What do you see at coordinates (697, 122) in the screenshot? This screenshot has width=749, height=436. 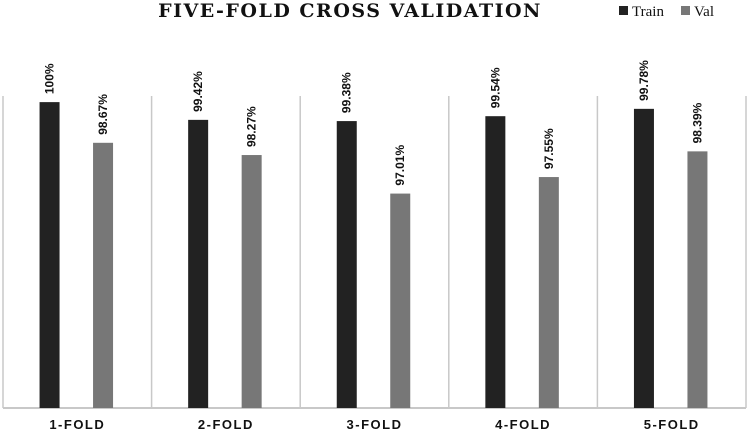 I see `data-label-val-5: 98.39%` at bounding box center [697, 122].